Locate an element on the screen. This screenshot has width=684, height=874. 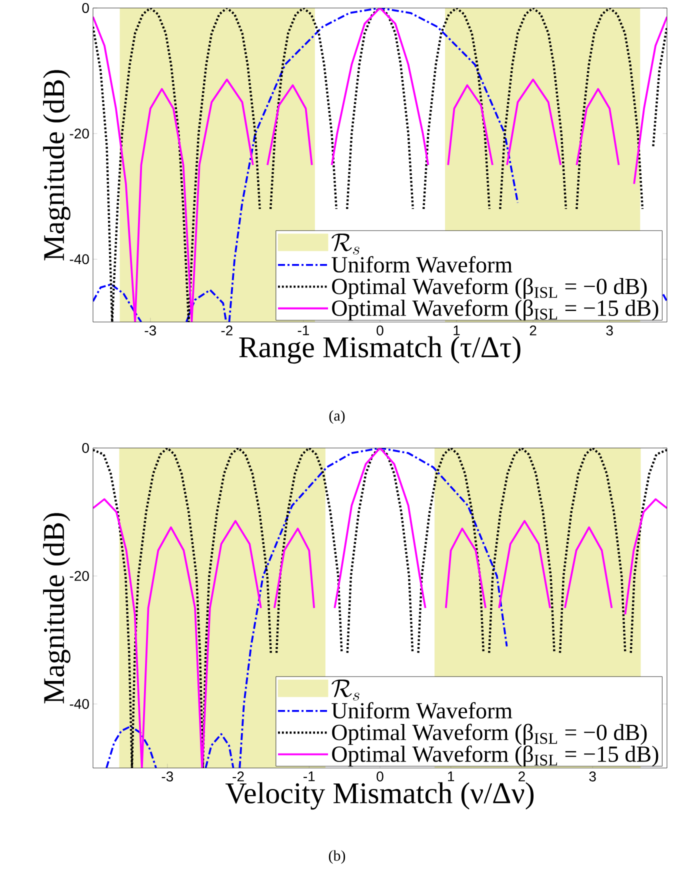
x-axis-title: Range Mismatch (τ/Δτ) is located at coordinates (379, 350).